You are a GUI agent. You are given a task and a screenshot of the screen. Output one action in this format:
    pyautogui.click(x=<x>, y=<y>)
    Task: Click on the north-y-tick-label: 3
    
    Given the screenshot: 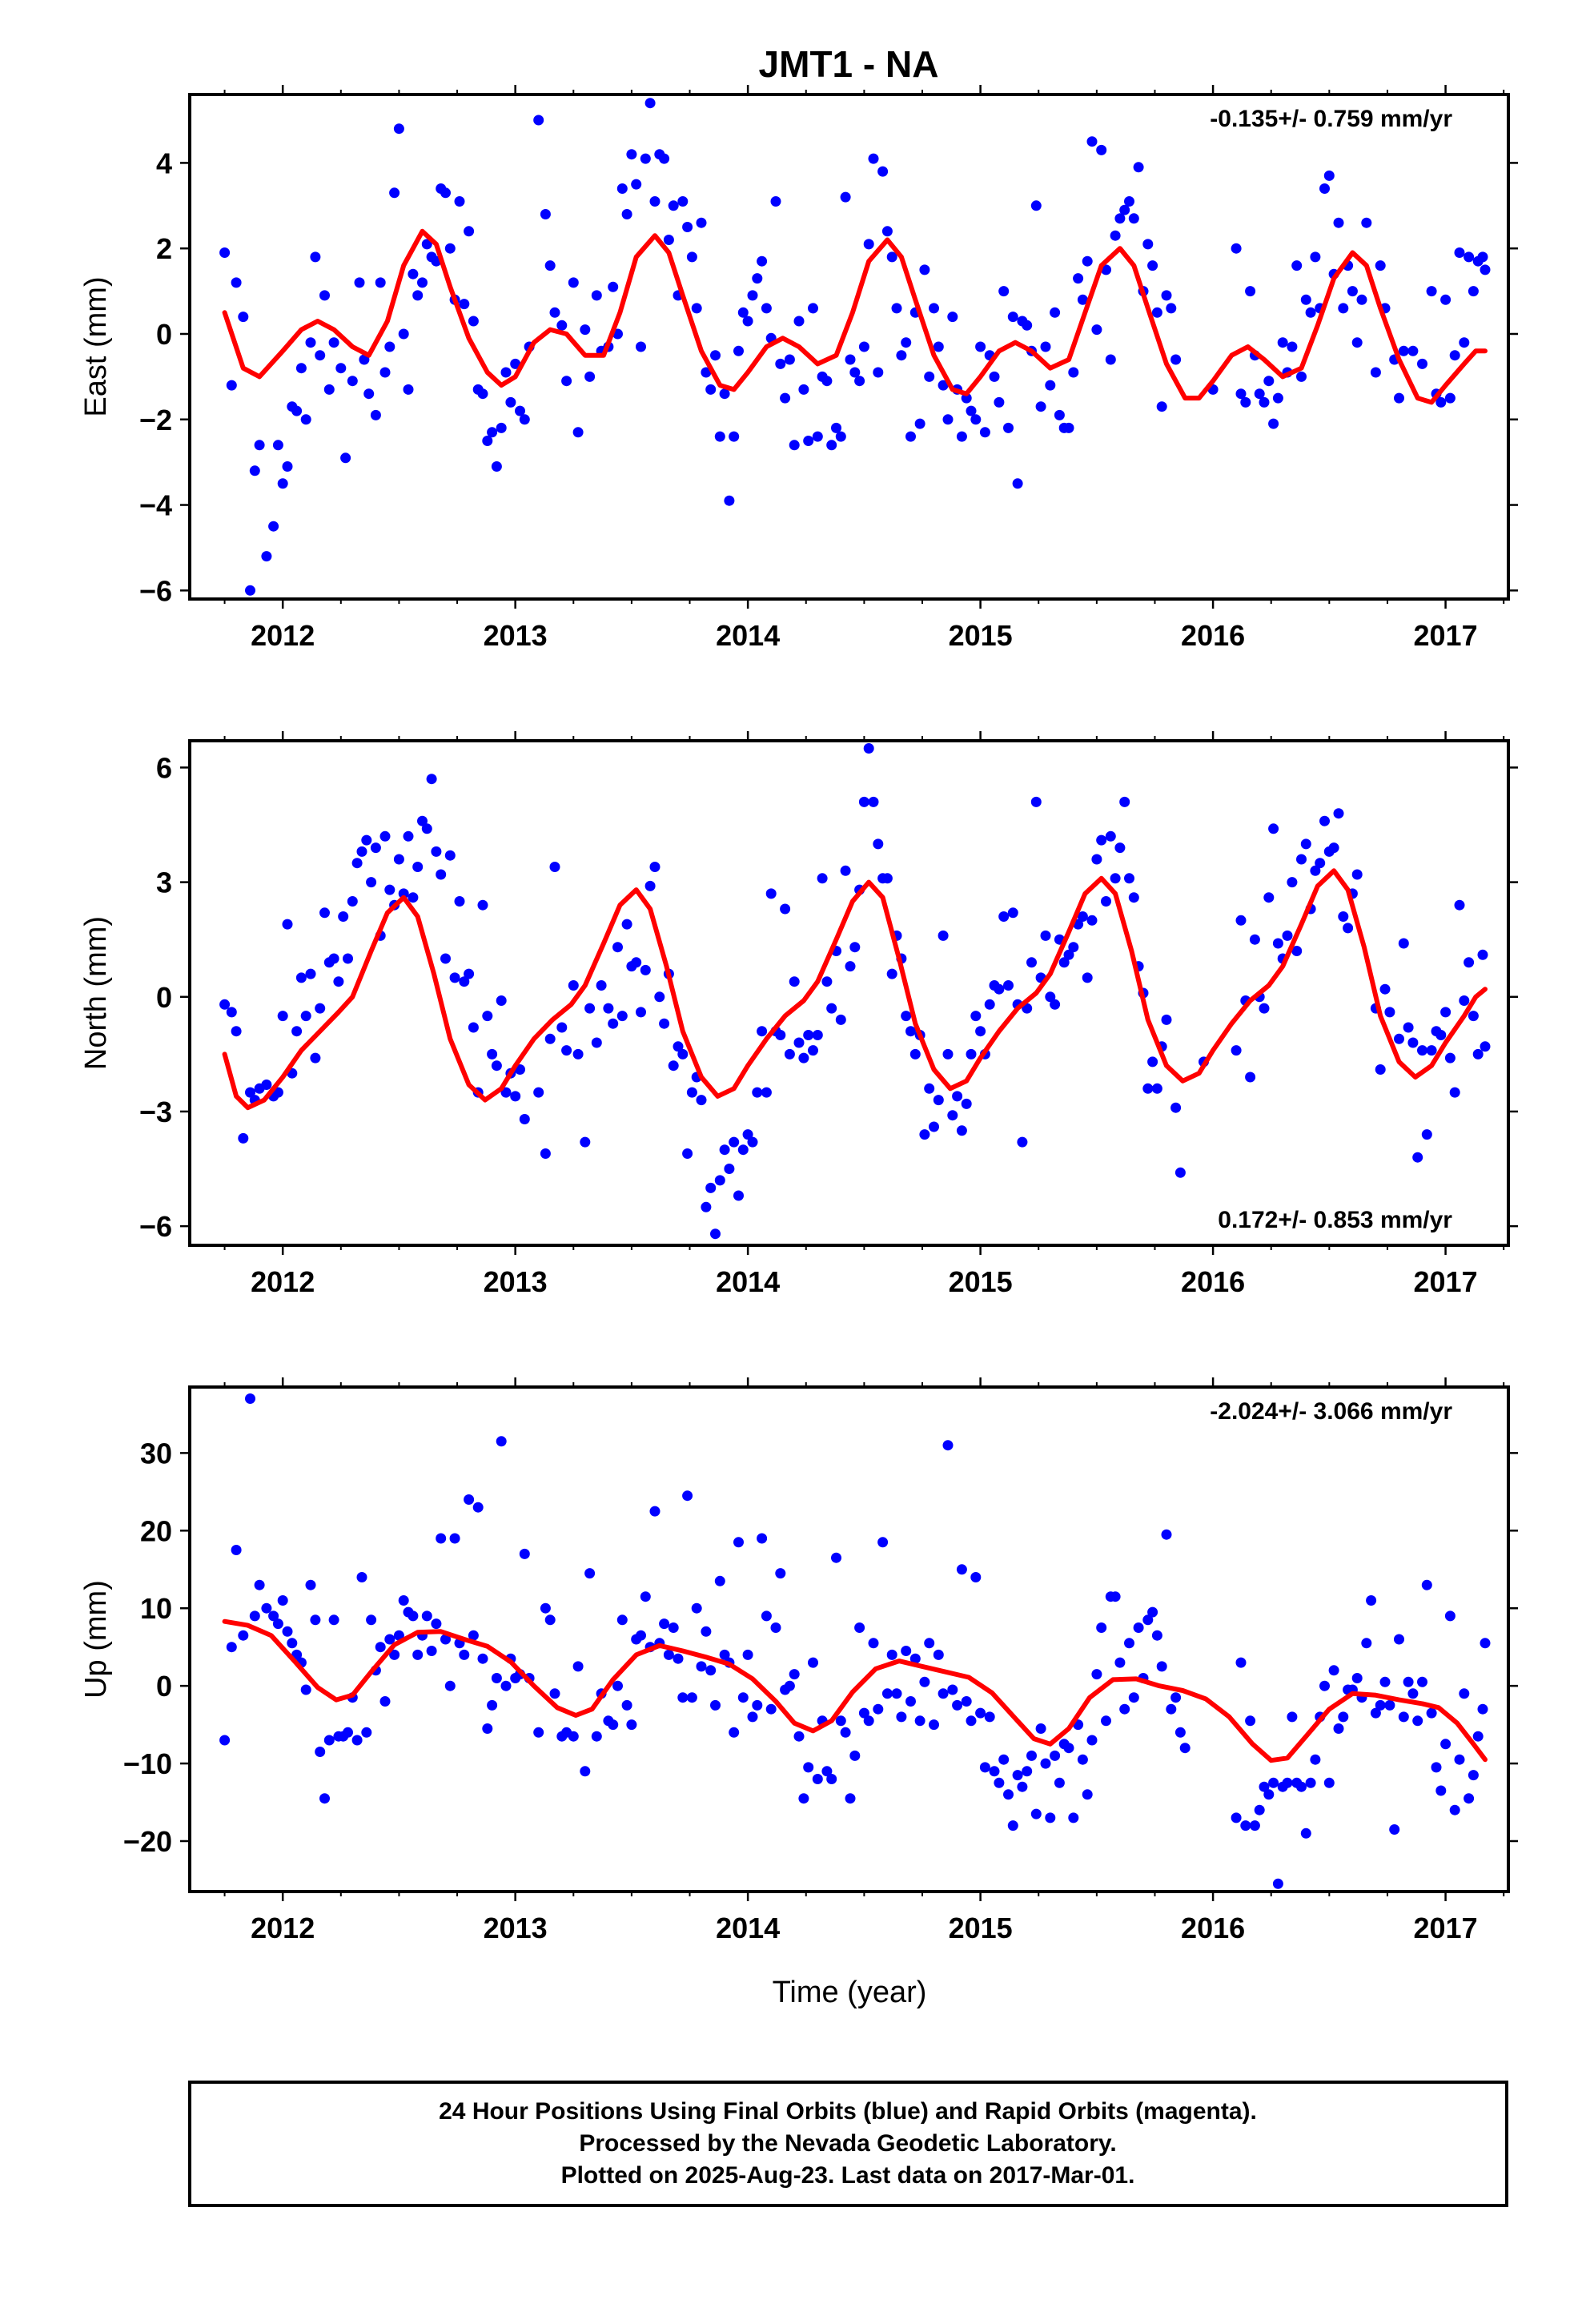 What is the action you would take?
    pyautogui.click(x=164, y=882)
    